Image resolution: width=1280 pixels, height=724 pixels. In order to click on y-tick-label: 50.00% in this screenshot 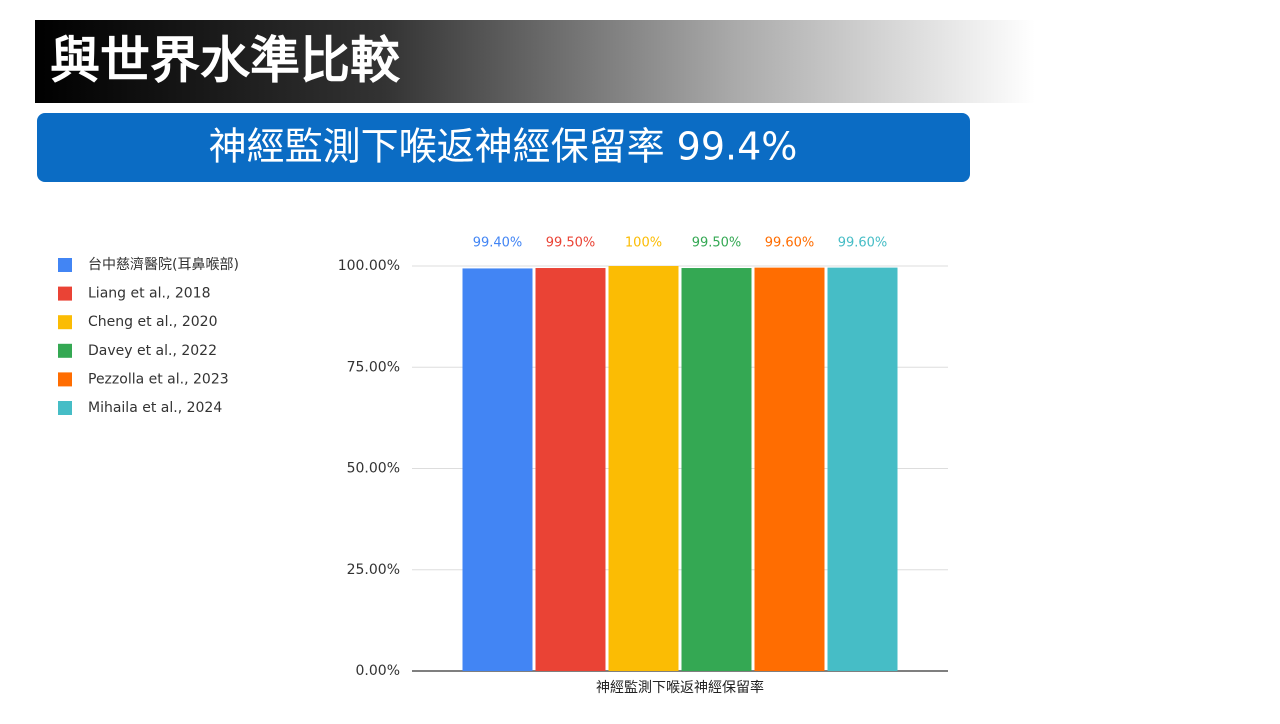, I will do `click(373, 469)`.